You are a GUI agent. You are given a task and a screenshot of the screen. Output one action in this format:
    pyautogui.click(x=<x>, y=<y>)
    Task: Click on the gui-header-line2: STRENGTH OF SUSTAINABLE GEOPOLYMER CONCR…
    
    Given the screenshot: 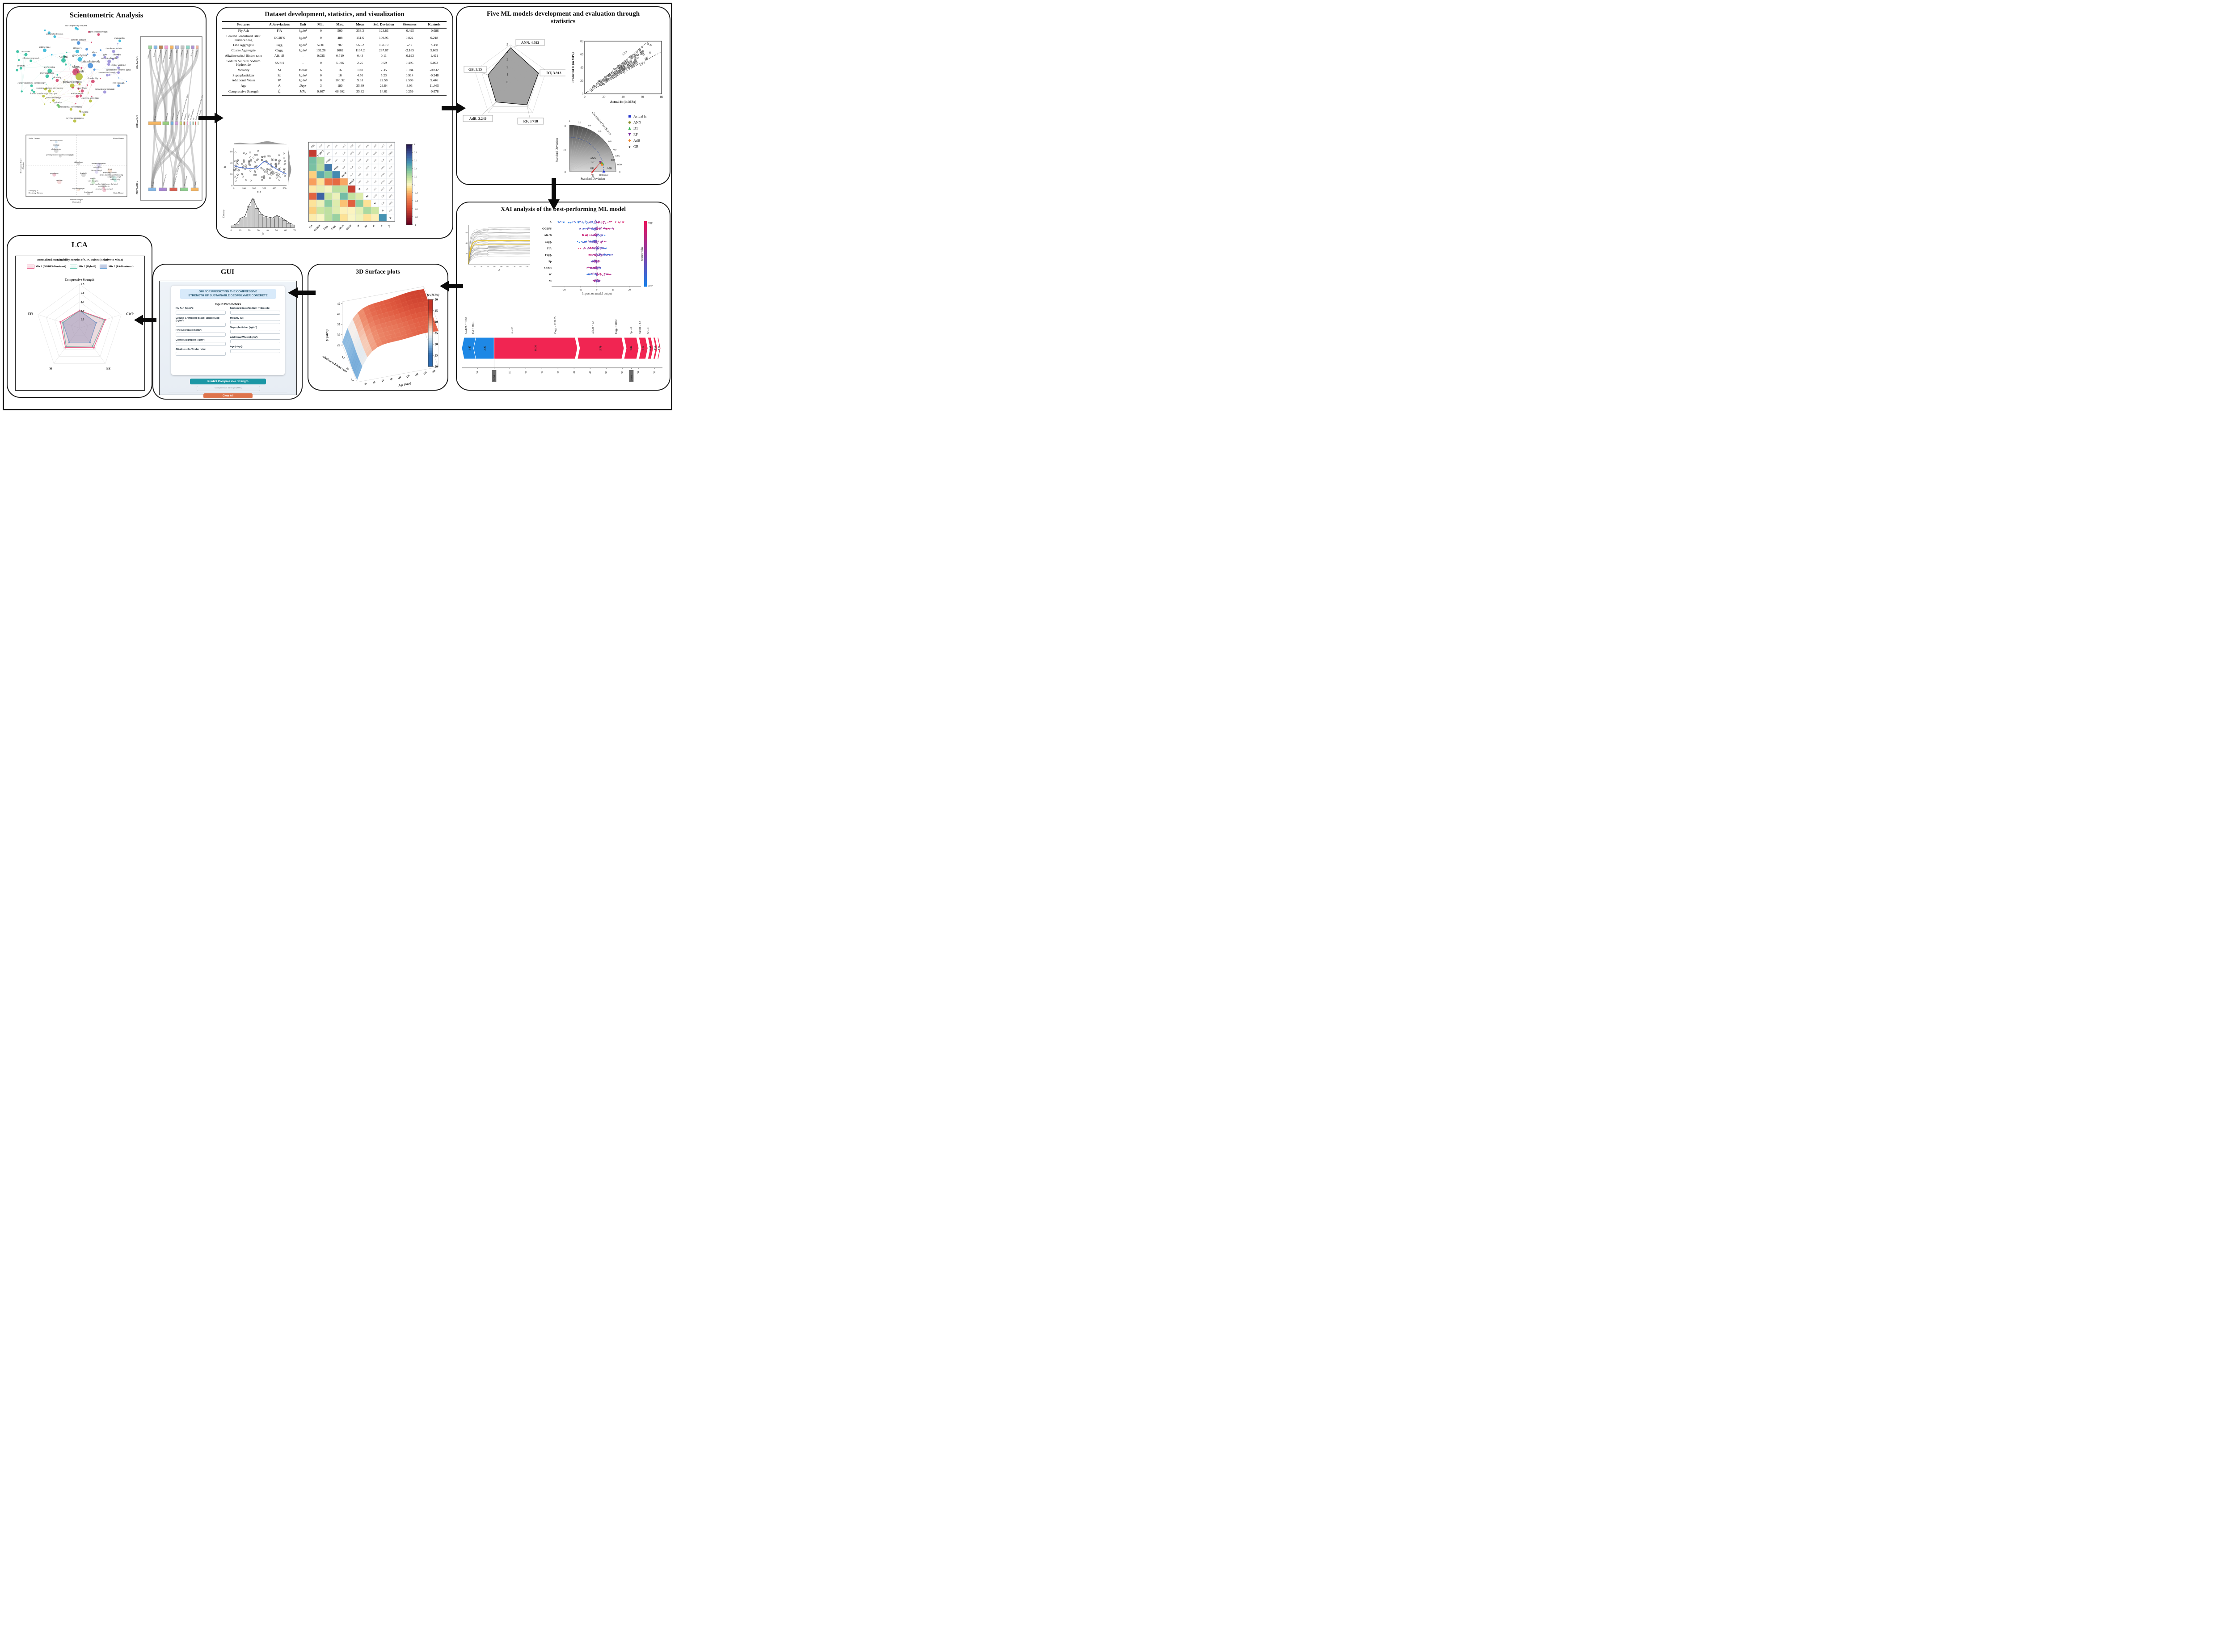 What is the action you would take?
    pyautogui.click(x=228, y=295)
    